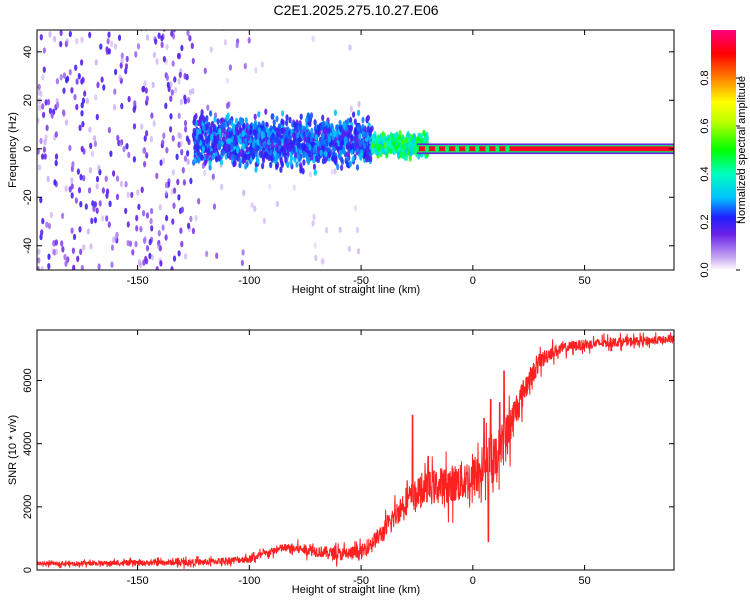 Image resolution: width=750 pixels, height=600 pixels. I want to click on x-tick-label: -150, so click(138, 281).